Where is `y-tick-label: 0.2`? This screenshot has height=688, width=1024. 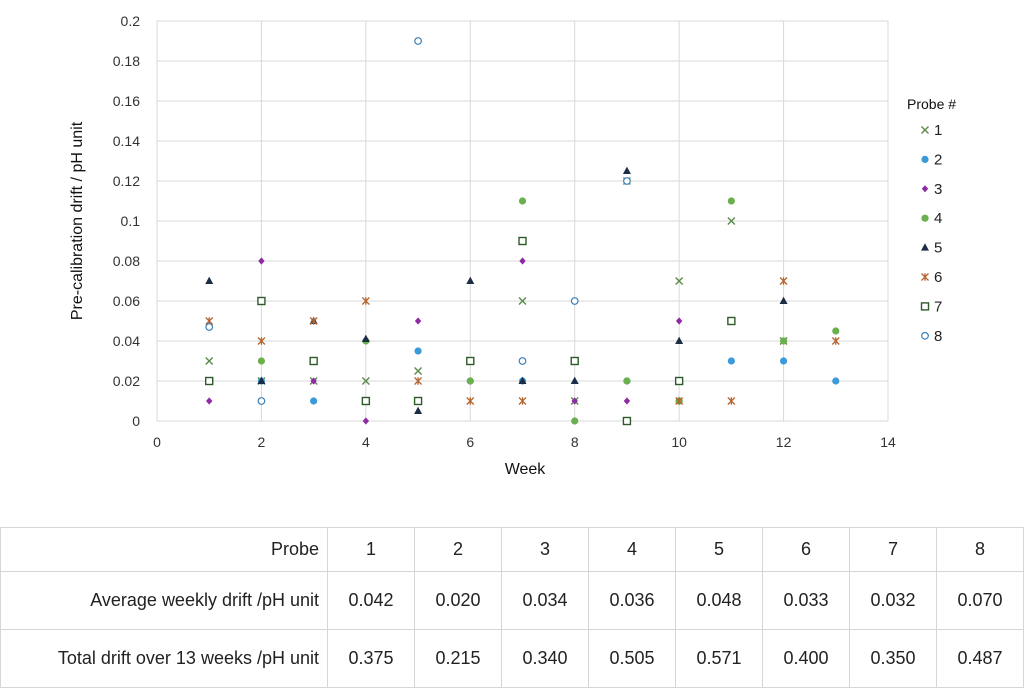
y-tick-label: 0.2 is located at coordinates (131, 21).